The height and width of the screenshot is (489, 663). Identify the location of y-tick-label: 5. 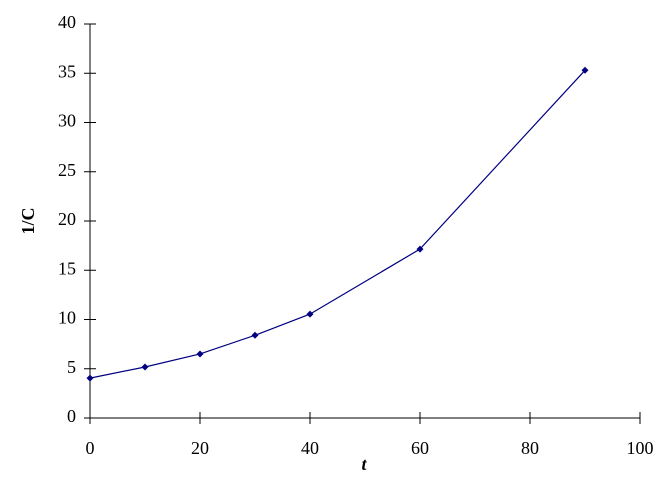
(71, 367).